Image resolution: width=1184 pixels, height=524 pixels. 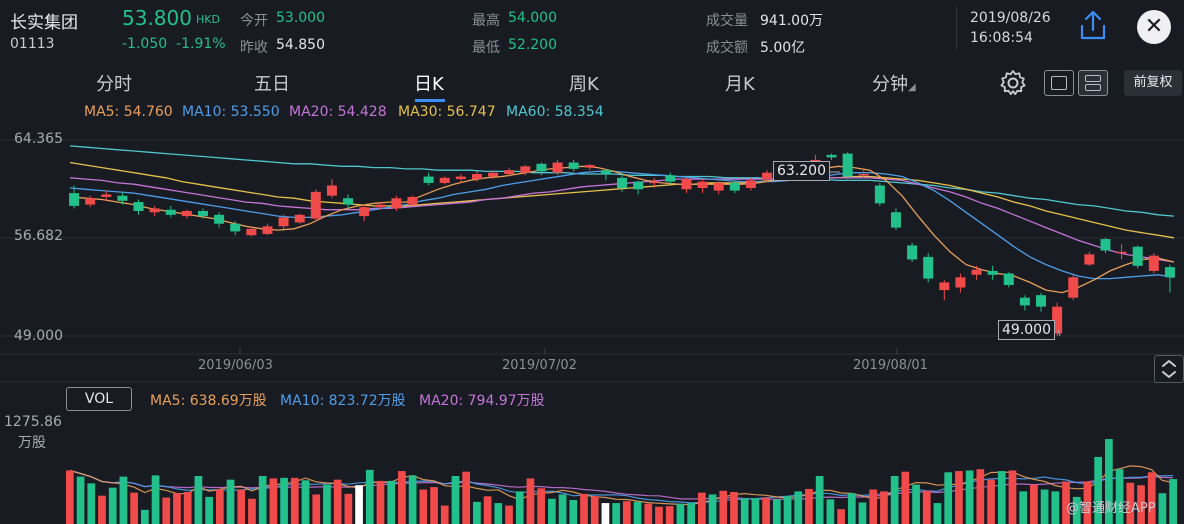 What do you see at coordinates (38, 236) in the screenshot?
I see `y-tick-mid: 56.682` at bounding box center [38, 236].